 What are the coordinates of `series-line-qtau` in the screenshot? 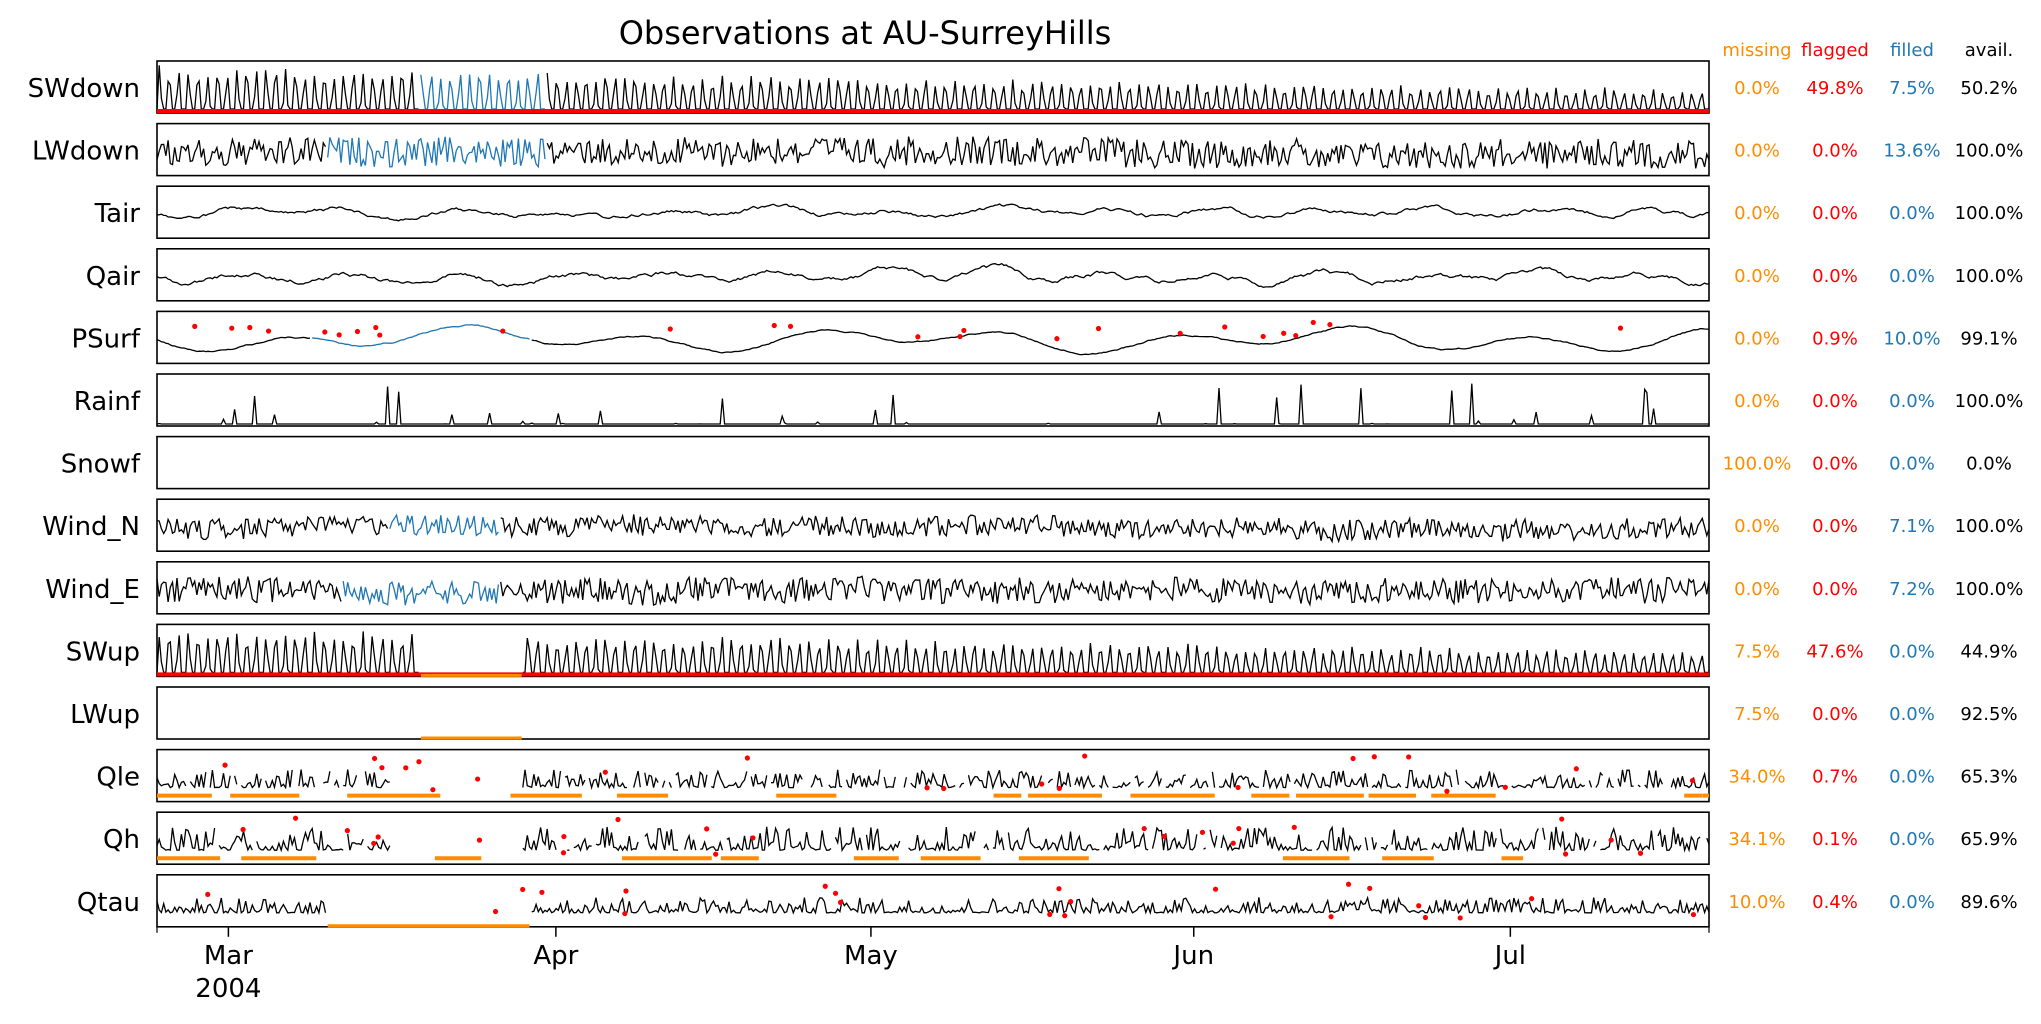 It's located at (933, 905).